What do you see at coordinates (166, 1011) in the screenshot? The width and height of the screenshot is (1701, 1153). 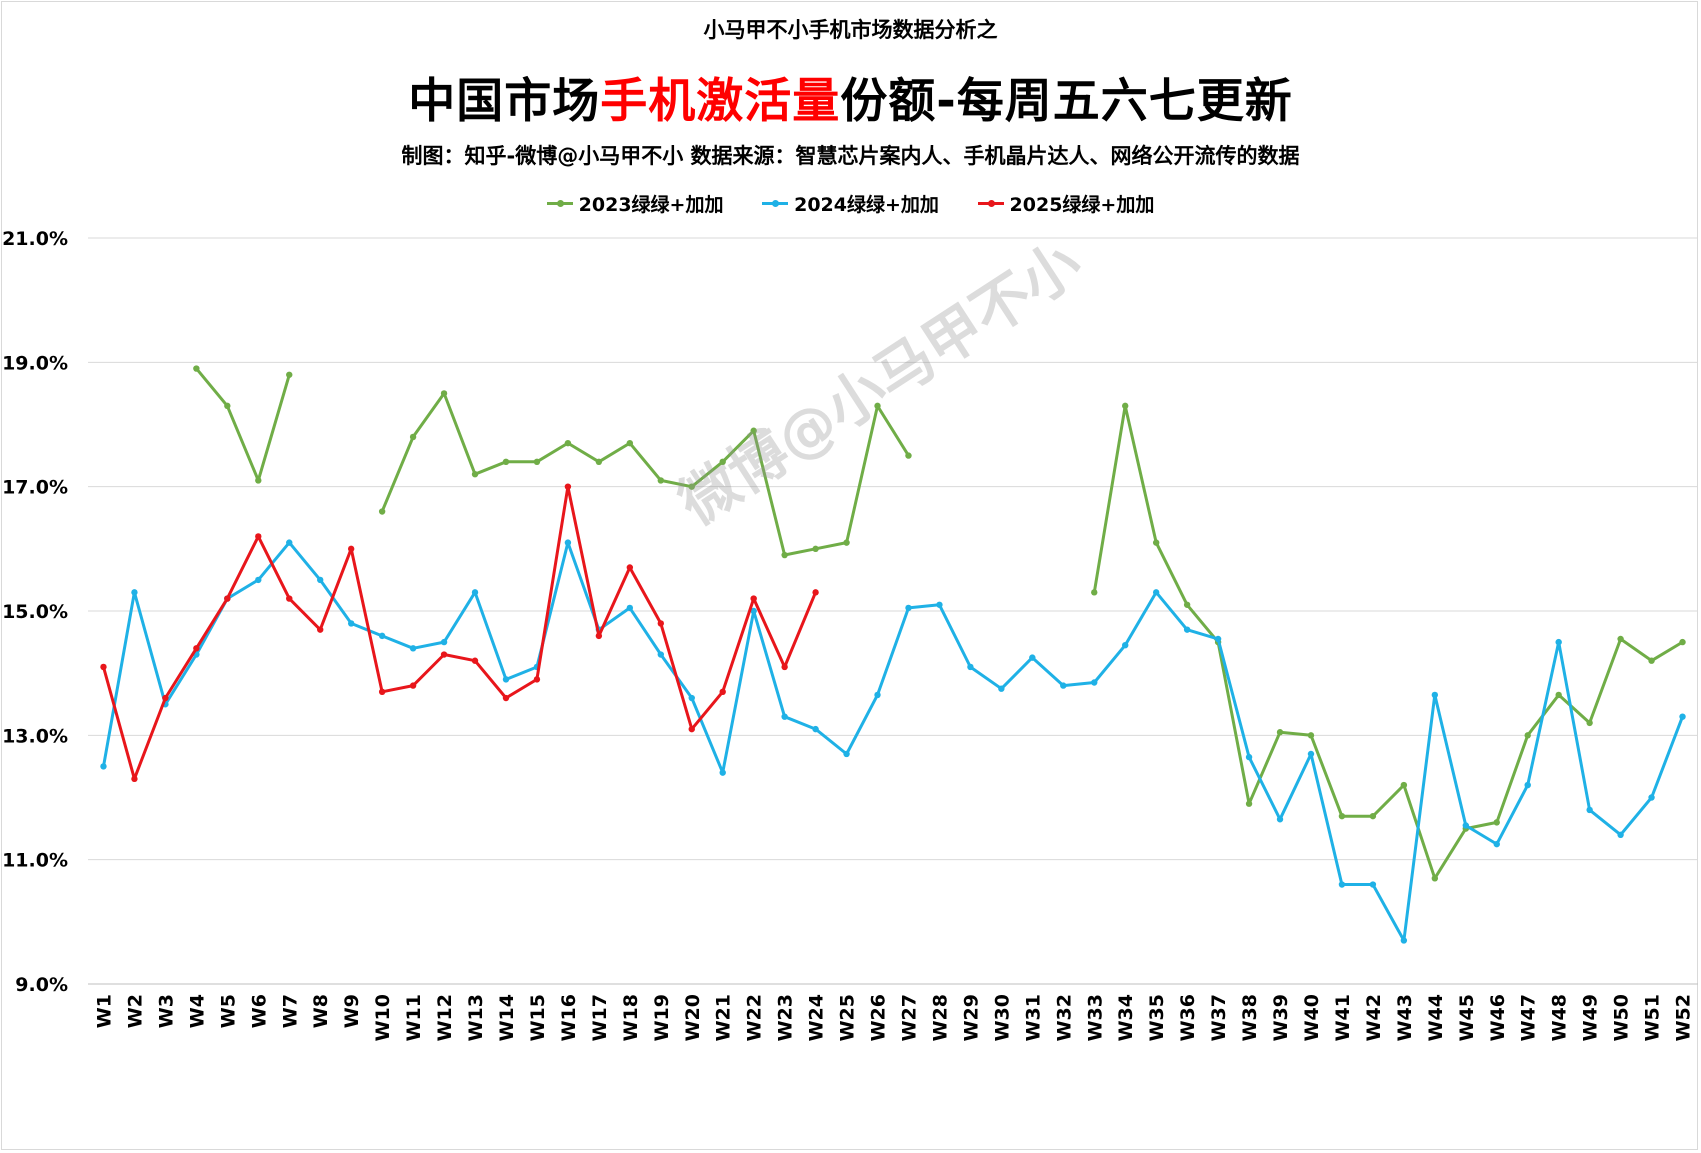 I see `x-tick-label: W3` at bounding box center [166, 1011].